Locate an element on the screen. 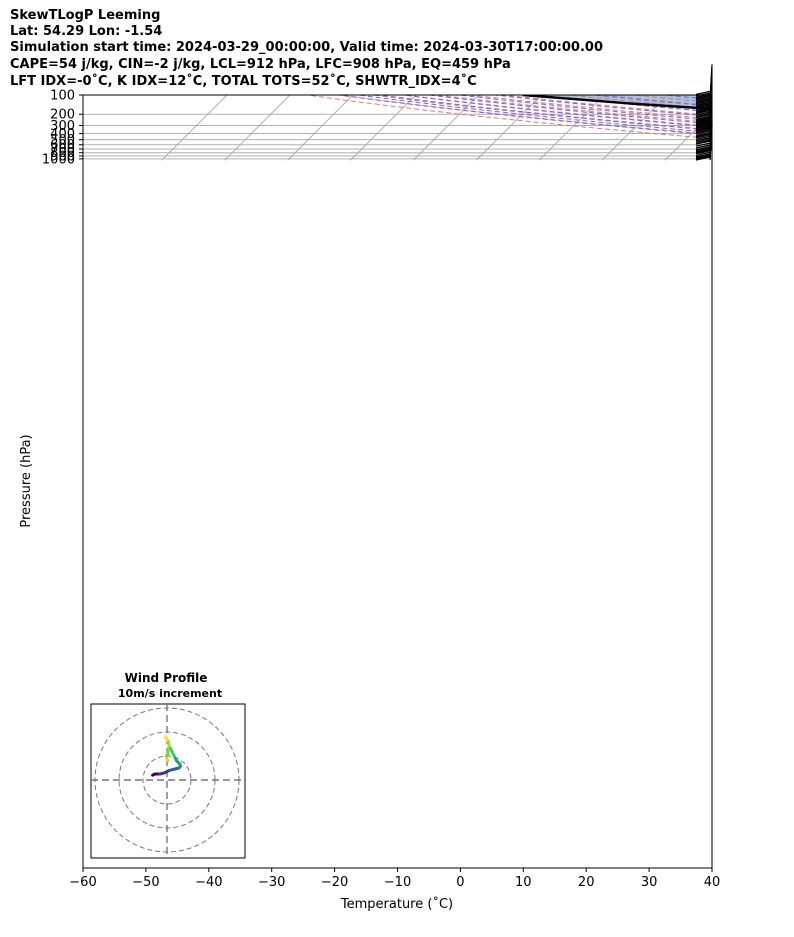 This screenshot has width=794, height=937. cape-area is located at coordinates (617, 102).